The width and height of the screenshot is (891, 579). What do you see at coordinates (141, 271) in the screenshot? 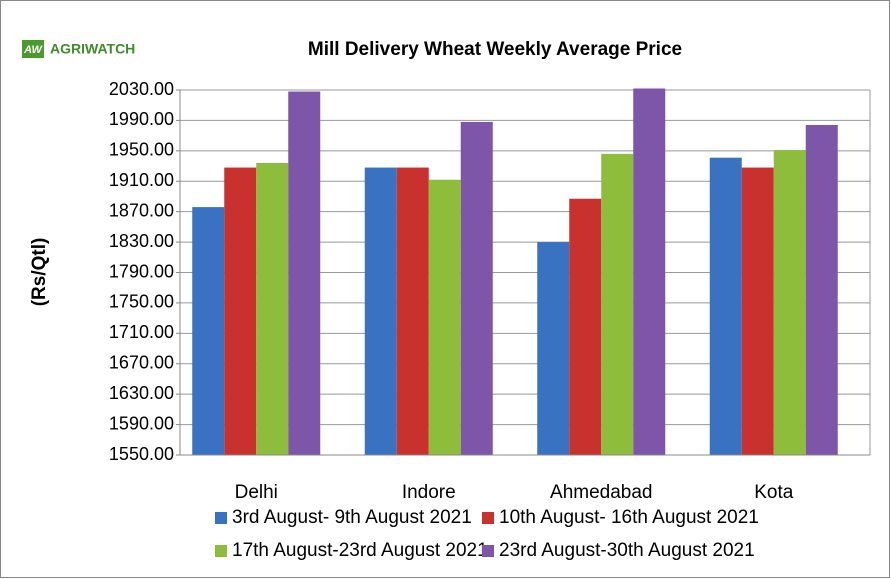
I see `y-tick-label: 1790.00` at bounding box center [141, 271].